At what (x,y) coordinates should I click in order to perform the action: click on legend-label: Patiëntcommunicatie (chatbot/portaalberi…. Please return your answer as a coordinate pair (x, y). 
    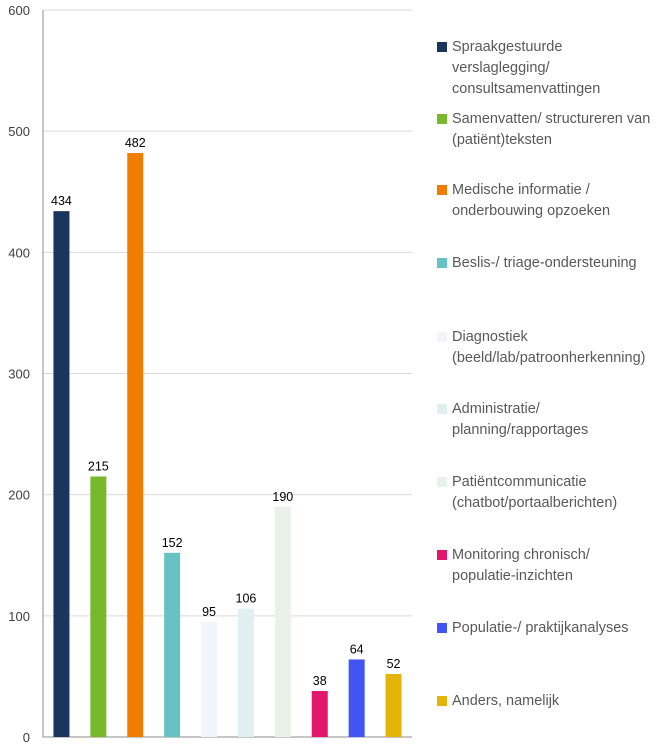
    Looking at the image, I should click on (535, 492).